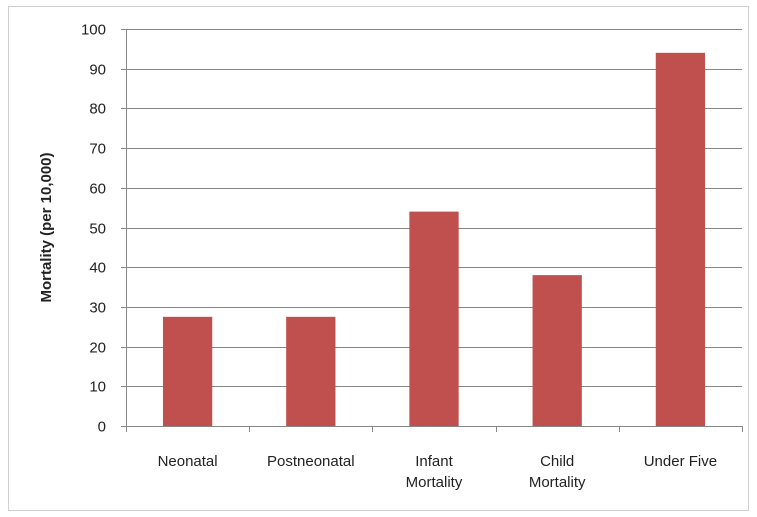 The width and height of the screenshot is (757, 517). Describe the element at coordinates (97, 229) in the screenshot. I see `y-tick-label: 50` at that location.